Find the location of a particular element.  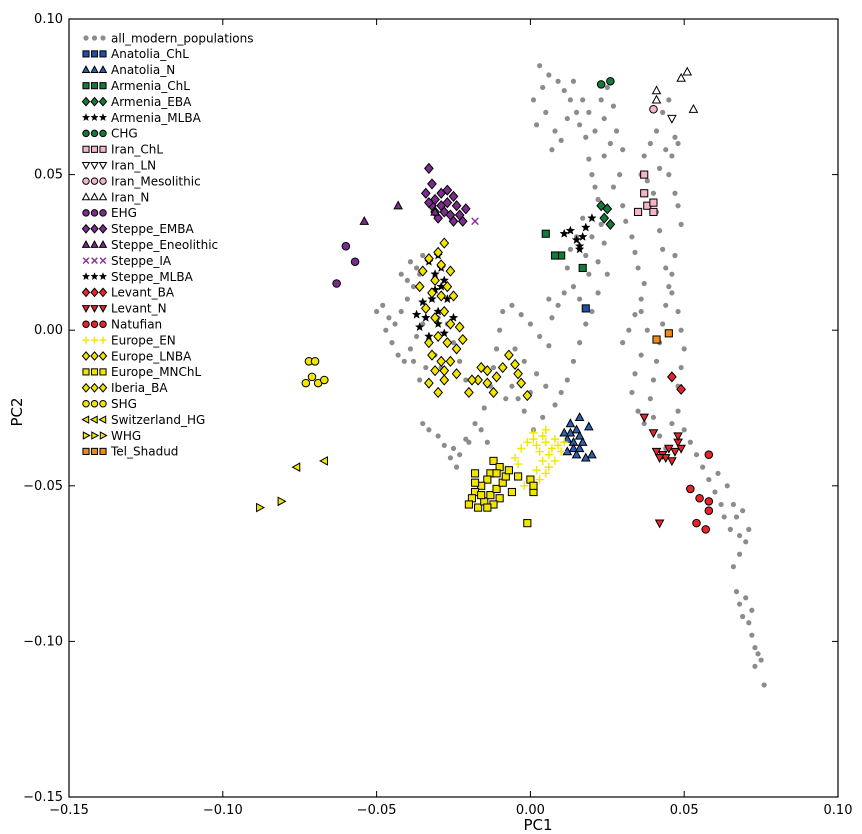

series-iran-ln is located at coordinates (672, 119).